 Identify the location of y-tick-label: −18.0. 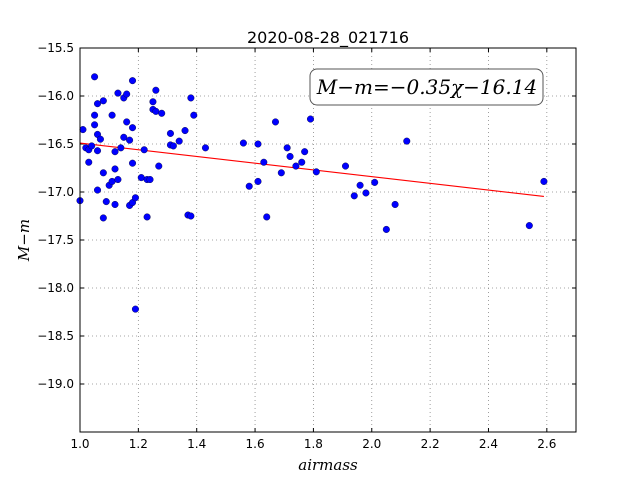
(55, 288).